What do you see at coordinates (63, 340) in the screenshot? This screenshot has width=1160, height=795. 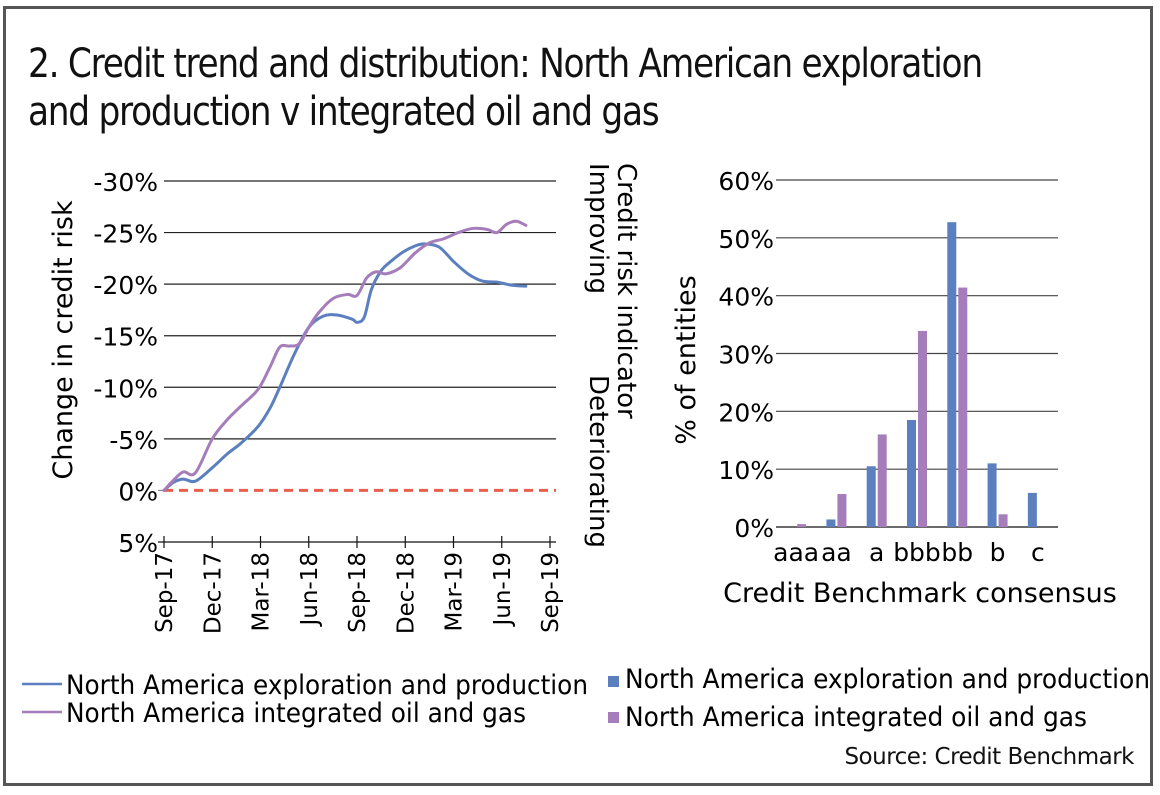 I see `line-y-axis-label: Change in credit risk` at bounding box center [63, 340].